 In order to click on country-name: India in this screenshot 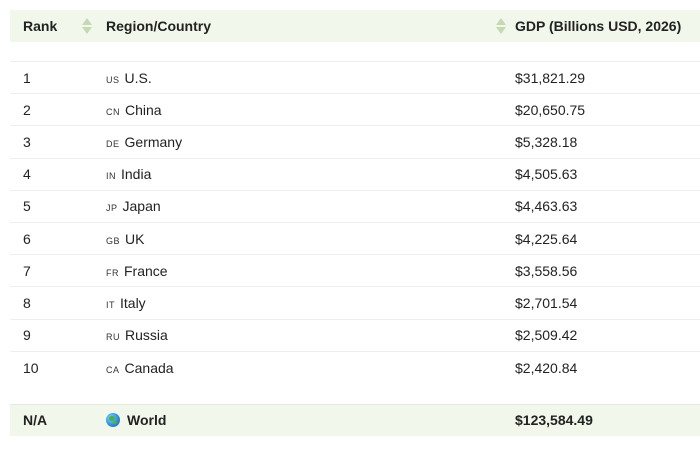, I will do `click(136, 174)`.